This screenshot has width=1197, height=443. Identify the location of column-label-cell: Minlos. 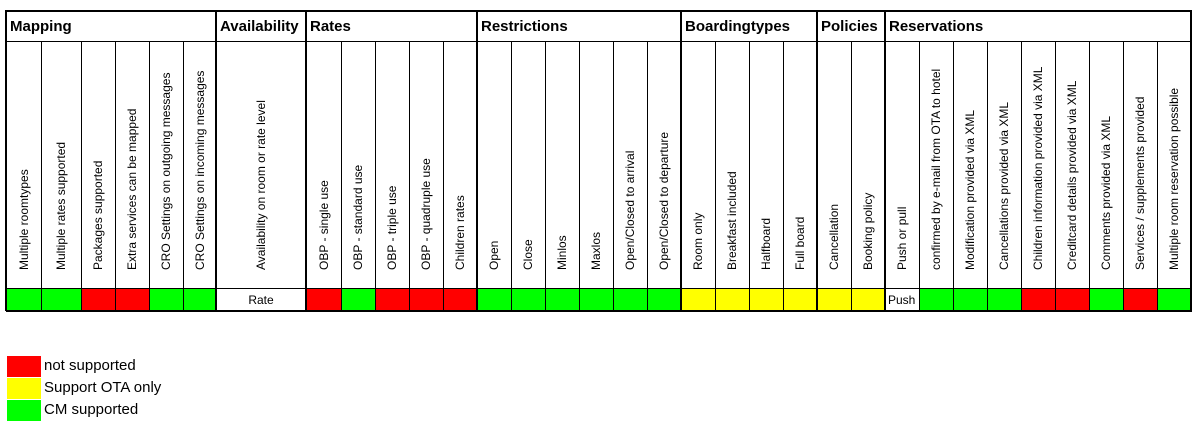
(562, 164).